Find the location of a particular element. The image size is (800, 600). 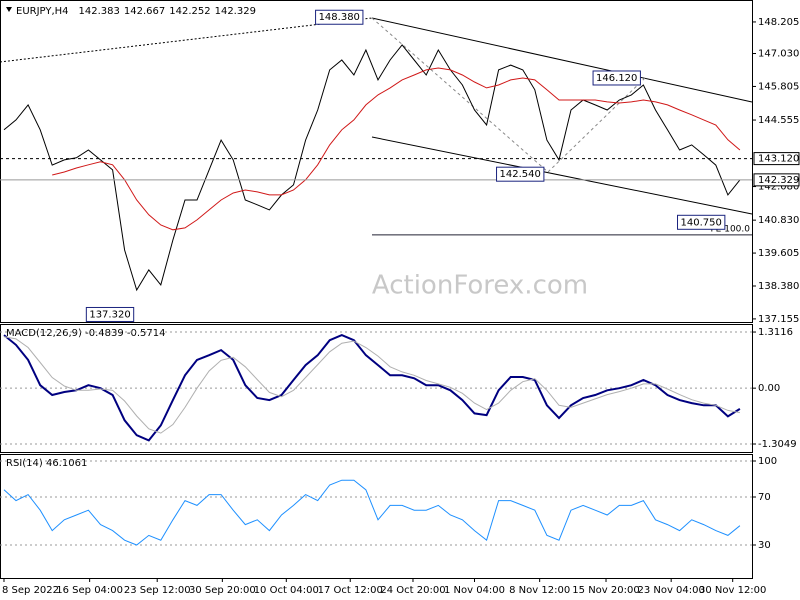

y-tick-label: 138.380 is located at coordinates (778, 286).